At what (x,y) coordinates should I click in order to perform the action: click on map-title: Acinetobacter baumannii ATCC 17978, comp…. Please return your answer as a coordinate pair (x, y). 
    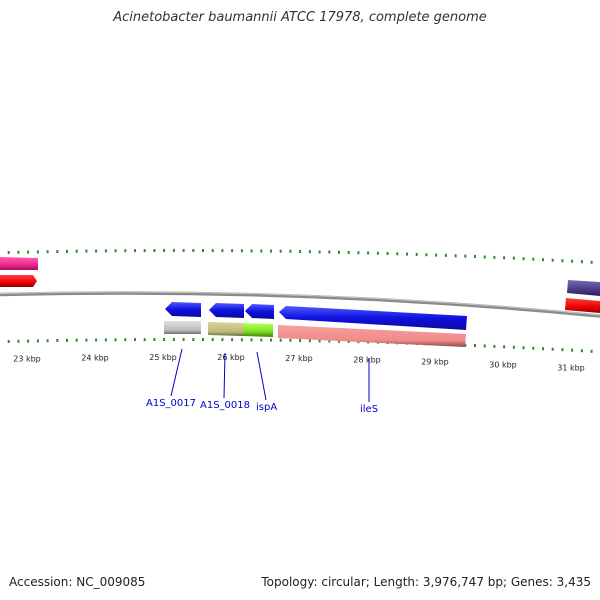
    Looking at the image, I should click on (300, 17).